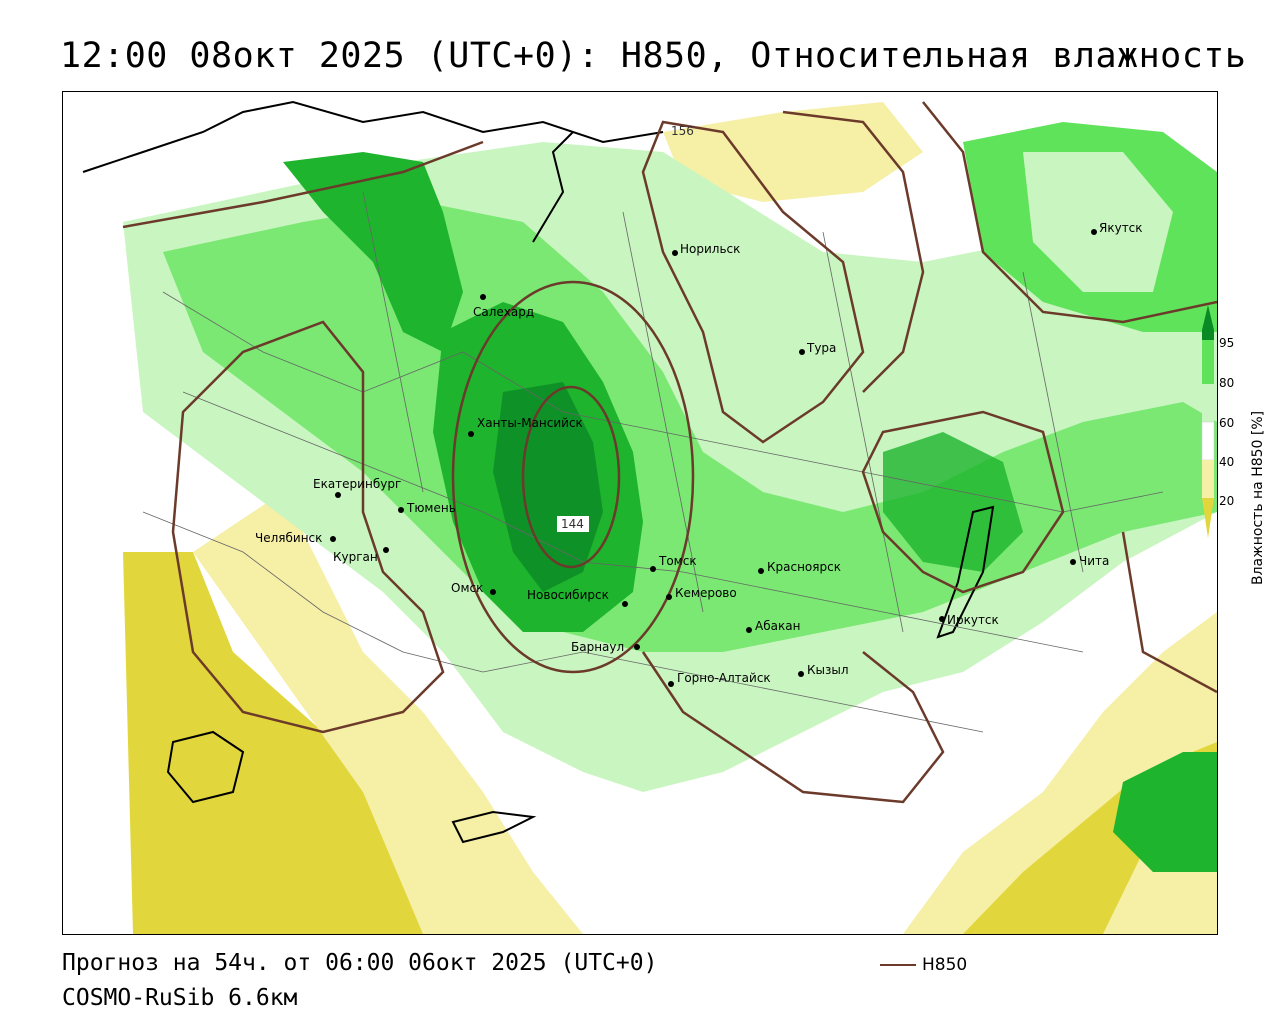  What do you see at coordinates (965, 572) in the screenshot?
I see `baikal-outline` at bounding box center [965, 572].